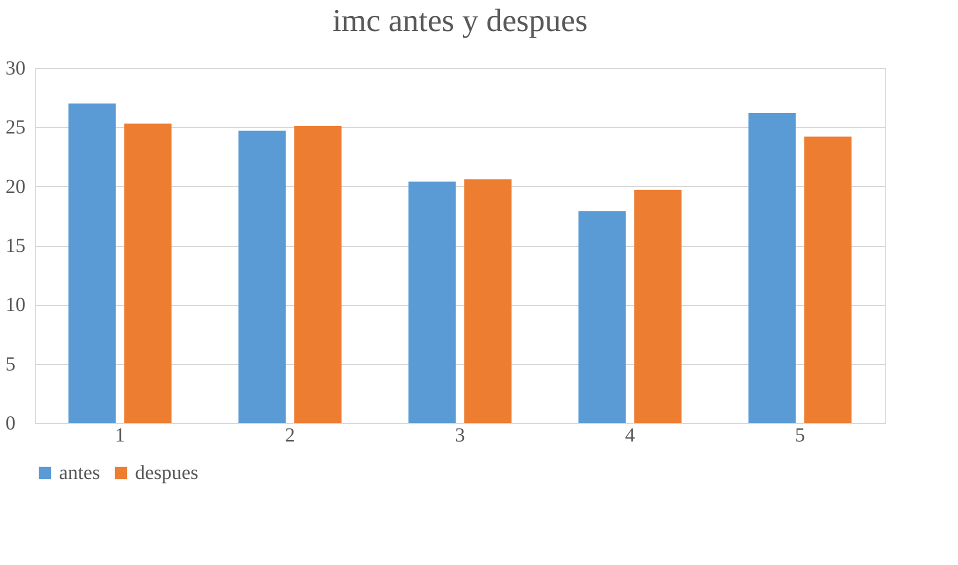 The width and height of the screenshot is (958, 565). Describe the element at coordinates (16, 69) in the screenshot. I see `y-tick-label: 30` at that location.